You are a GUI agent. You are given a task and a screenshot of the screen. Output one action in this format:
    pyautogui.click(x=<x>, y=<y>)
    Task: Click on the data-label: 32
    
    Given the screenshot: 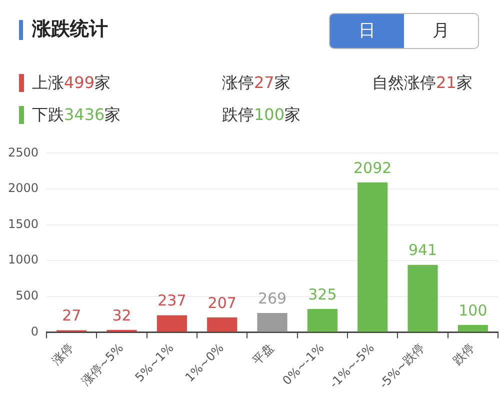 What is the action you would take?
    pyautogui.click(x=122, y=315)
    